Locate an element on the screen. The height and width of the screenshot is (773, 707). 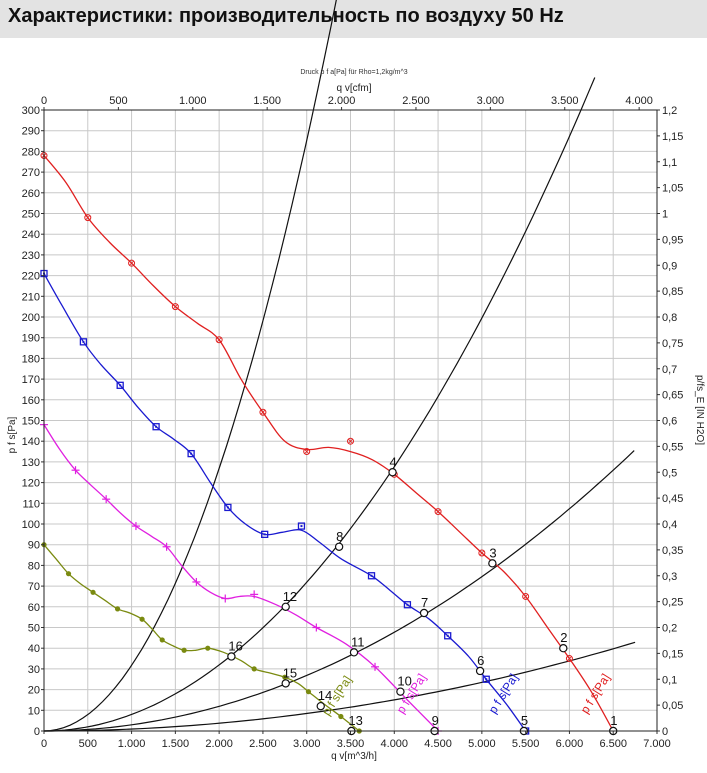
chart-title: Druck p f a[Pa] für Rho=1,2kg/m^3 is located at coordinates (353, 72).